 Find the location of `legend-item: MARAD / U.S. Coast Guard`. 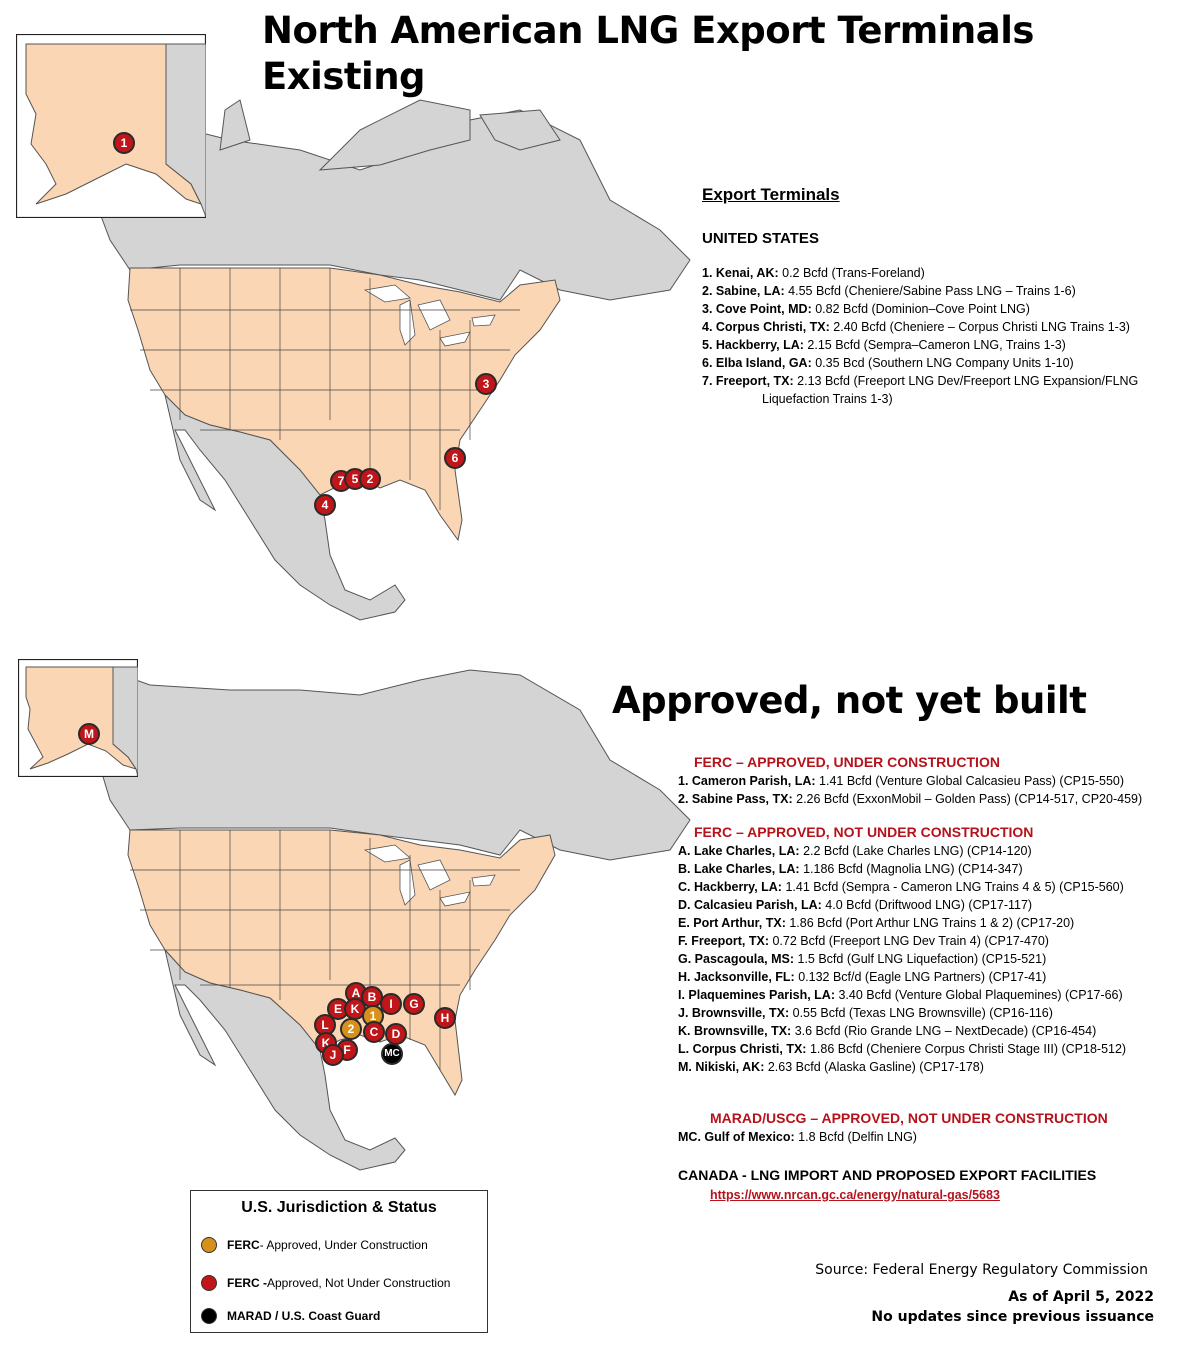

legend-item: MARAD / U.S. Coast Guard is located at coordinates (290, 1316).